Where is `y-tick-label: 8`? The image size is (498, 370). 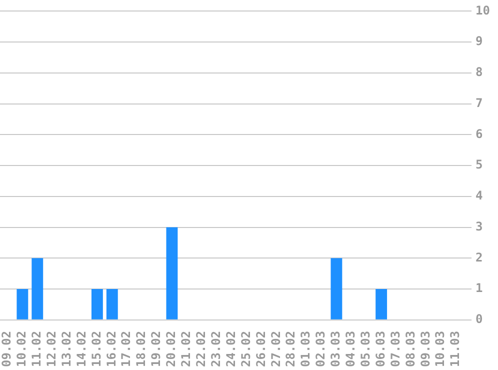 y-tick-label: 8 is located at coordinates (479, 72).